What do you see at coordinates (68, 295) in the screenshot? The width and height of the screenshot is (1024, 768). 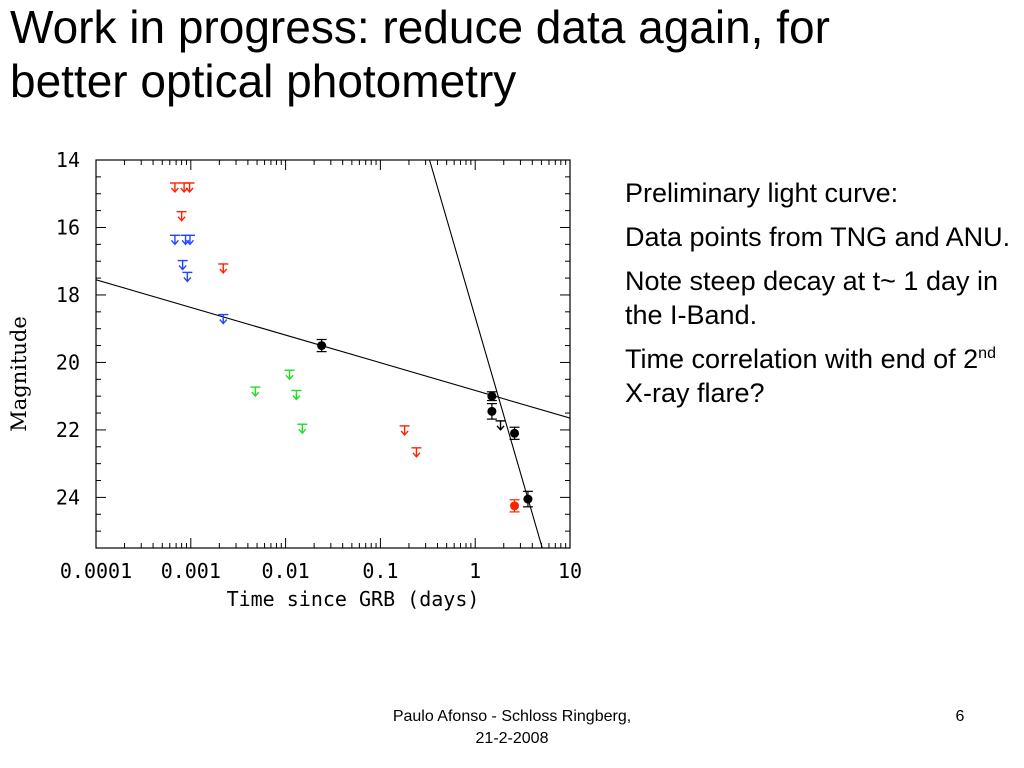 I see `y-tick-label: 18` at bounding box center [68, 295].